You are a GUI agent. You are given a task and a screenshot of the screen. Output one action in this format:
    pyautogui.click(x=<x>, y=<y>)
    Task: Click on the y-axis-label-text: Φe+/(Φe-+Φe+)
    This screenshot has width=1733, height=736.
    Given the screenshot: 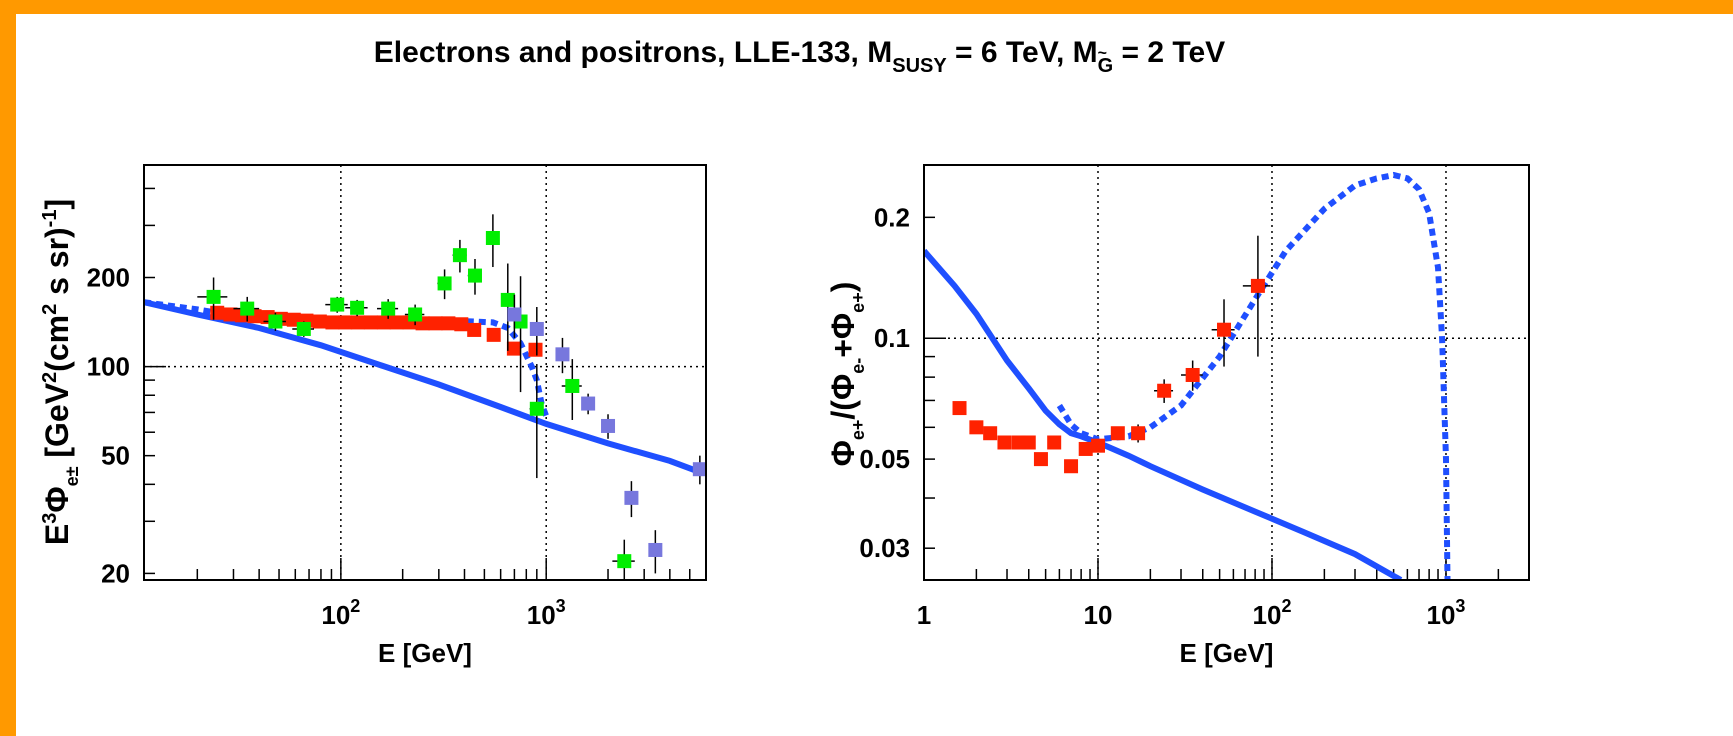 What is the action you would take?
    pyautogui.click(x=846, y=374)
    